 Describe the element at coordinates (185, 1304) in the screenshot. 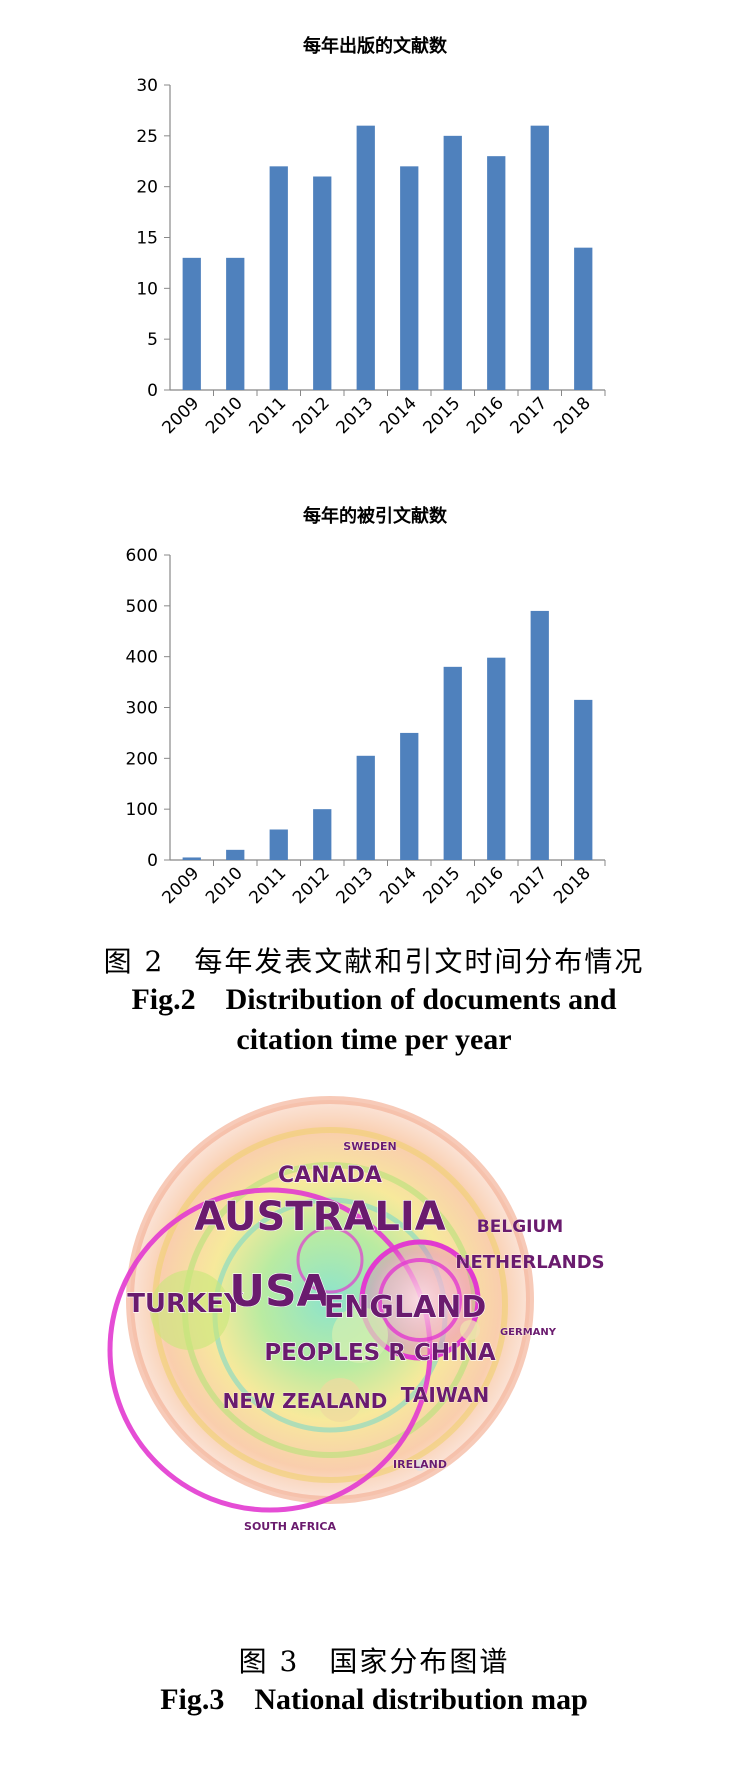

I see `country-label-turkey: TURKEY` at that location.